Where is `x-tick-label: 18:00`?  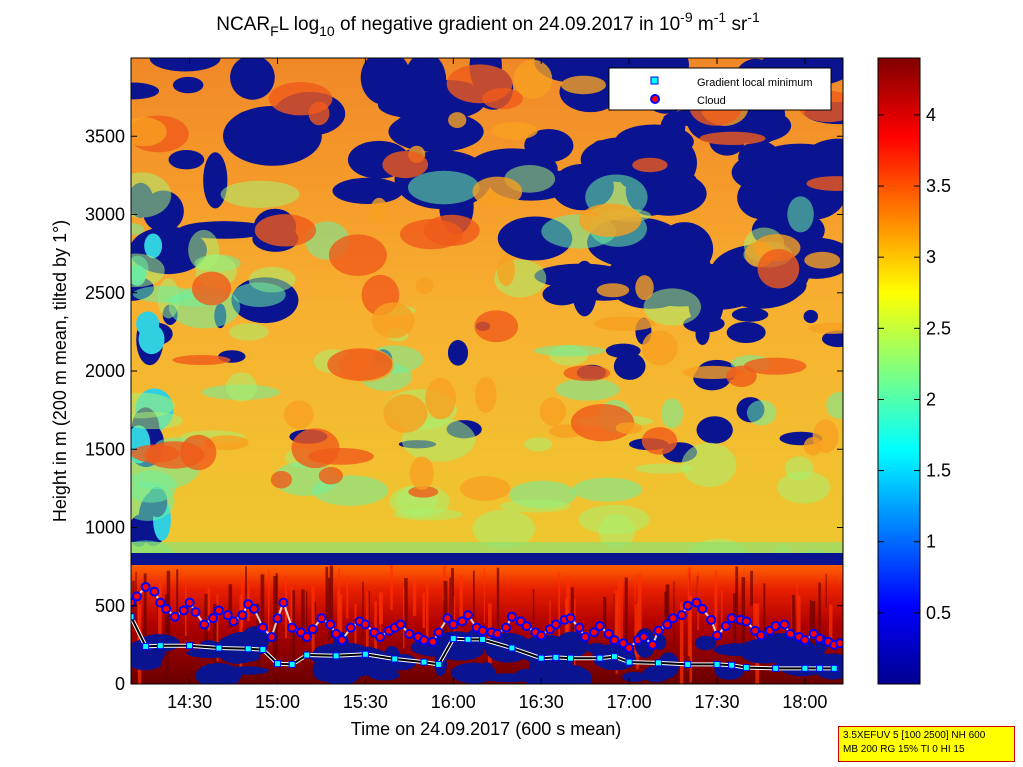 x-tick-label: 18:00 is located at coordinates (804, 702).